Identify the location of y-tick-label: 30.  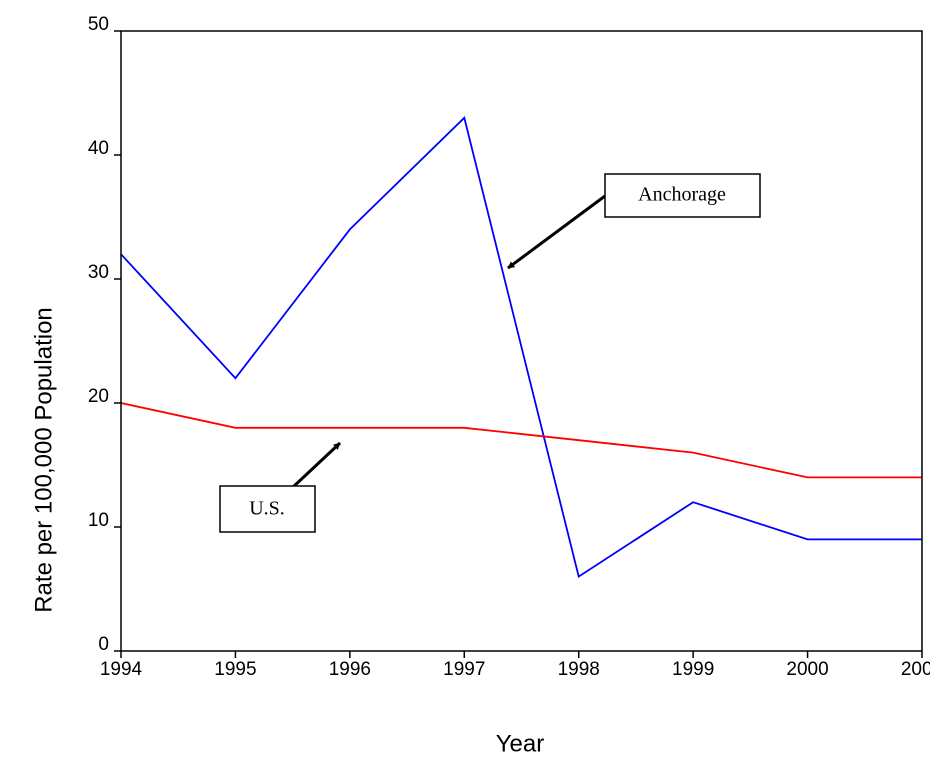
(98, 272).